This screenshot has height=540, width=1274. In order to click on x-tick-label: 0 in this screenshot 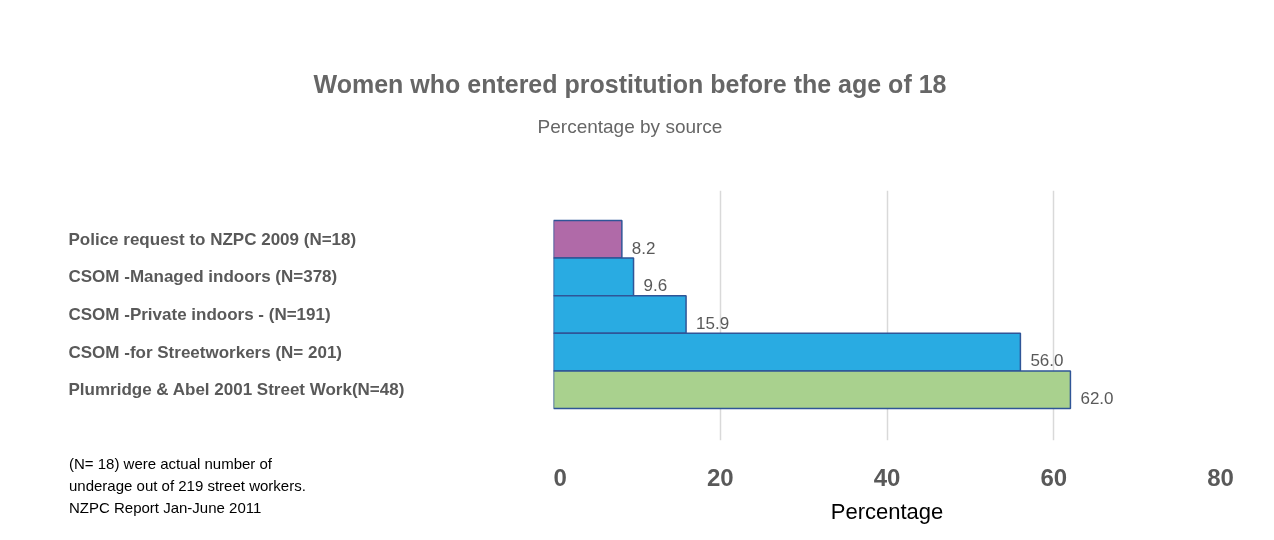, I will do `click(560, 477)`.